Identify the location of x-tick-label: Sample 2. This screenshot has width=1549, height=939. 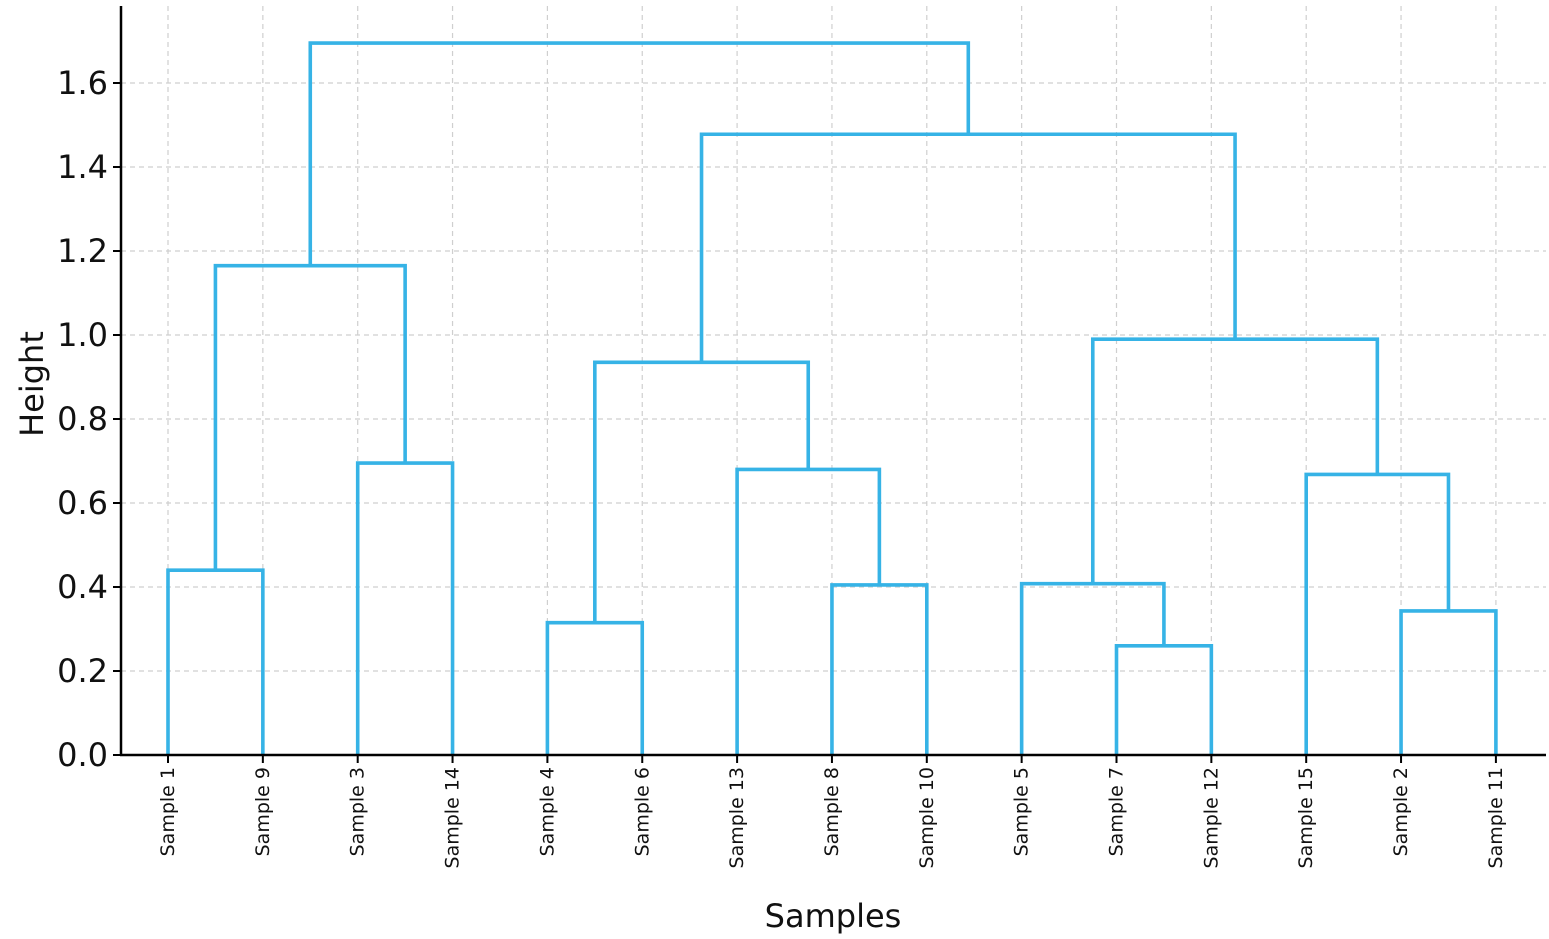
(1401, 811).